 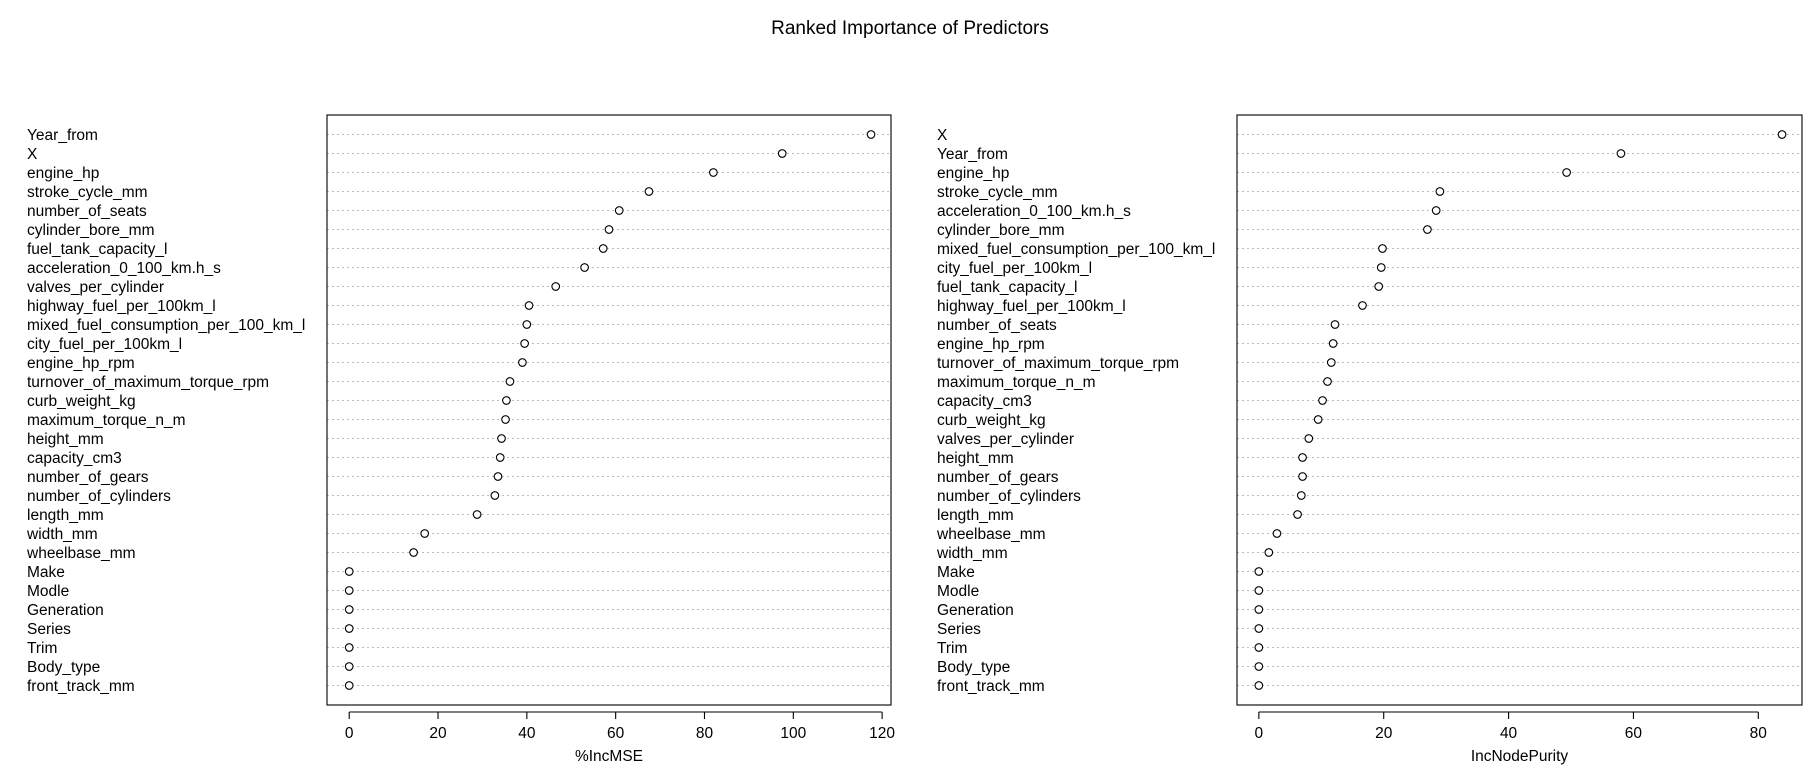 What do you see at coordinates (95, 287) in the screenshot?
I see `category-label: valves_per_cylinder` at bounding box center [95, 287].